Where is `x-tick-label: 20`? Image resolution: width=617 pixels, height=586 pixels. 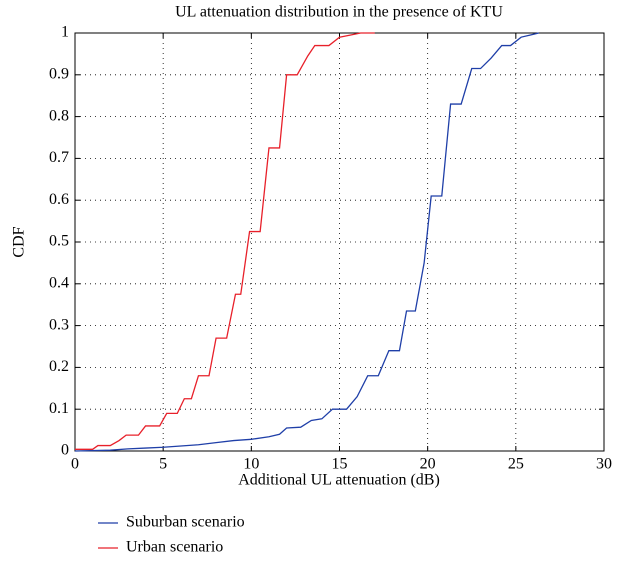 x-tick-label: 20 is located at coordinates (428, 464).